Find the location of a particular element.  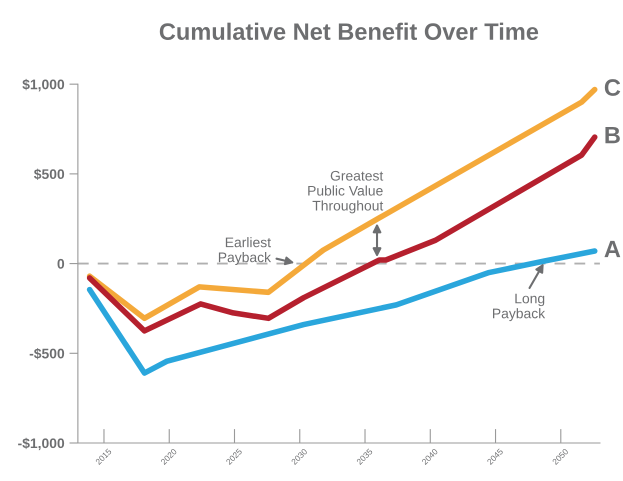

chart-title: Cumulative Net Benefit Over Time is located at coordinates (349, 31).